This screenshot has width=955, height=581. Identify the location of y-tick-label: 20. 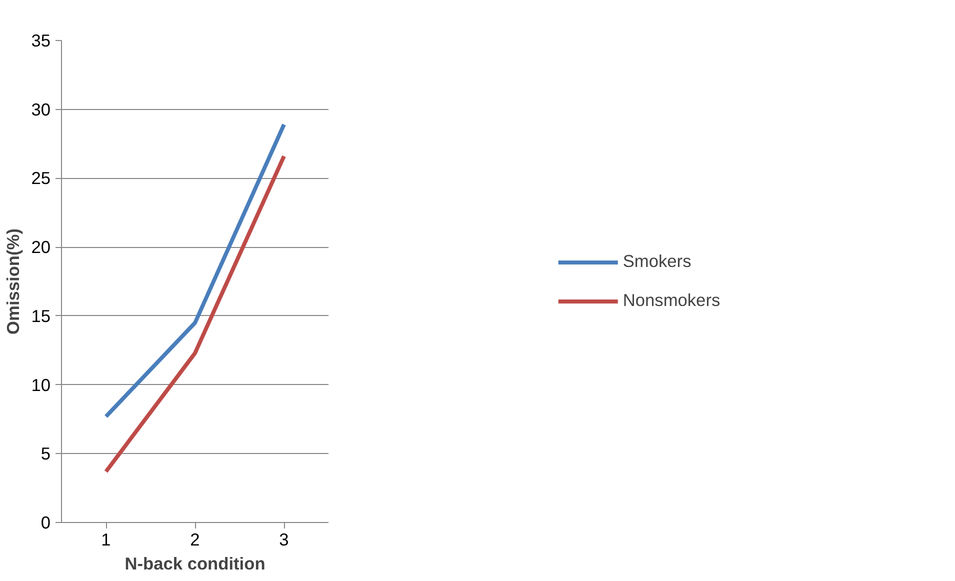
(41, 247).